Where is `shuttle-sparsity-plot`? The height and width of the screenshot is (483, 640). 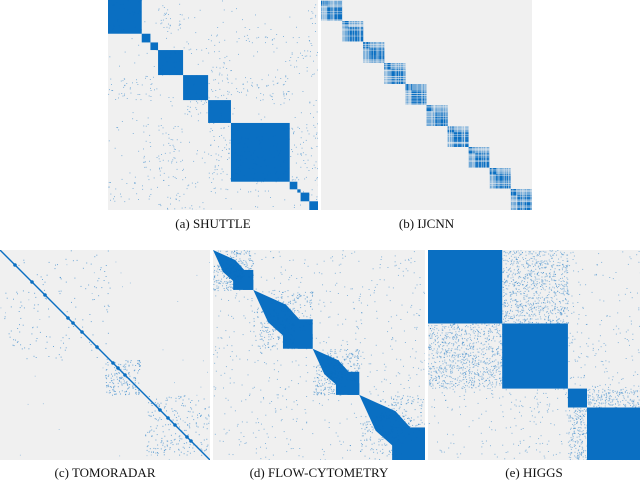 shuttle-sparsity-plot is located at coordinates (213, 105).